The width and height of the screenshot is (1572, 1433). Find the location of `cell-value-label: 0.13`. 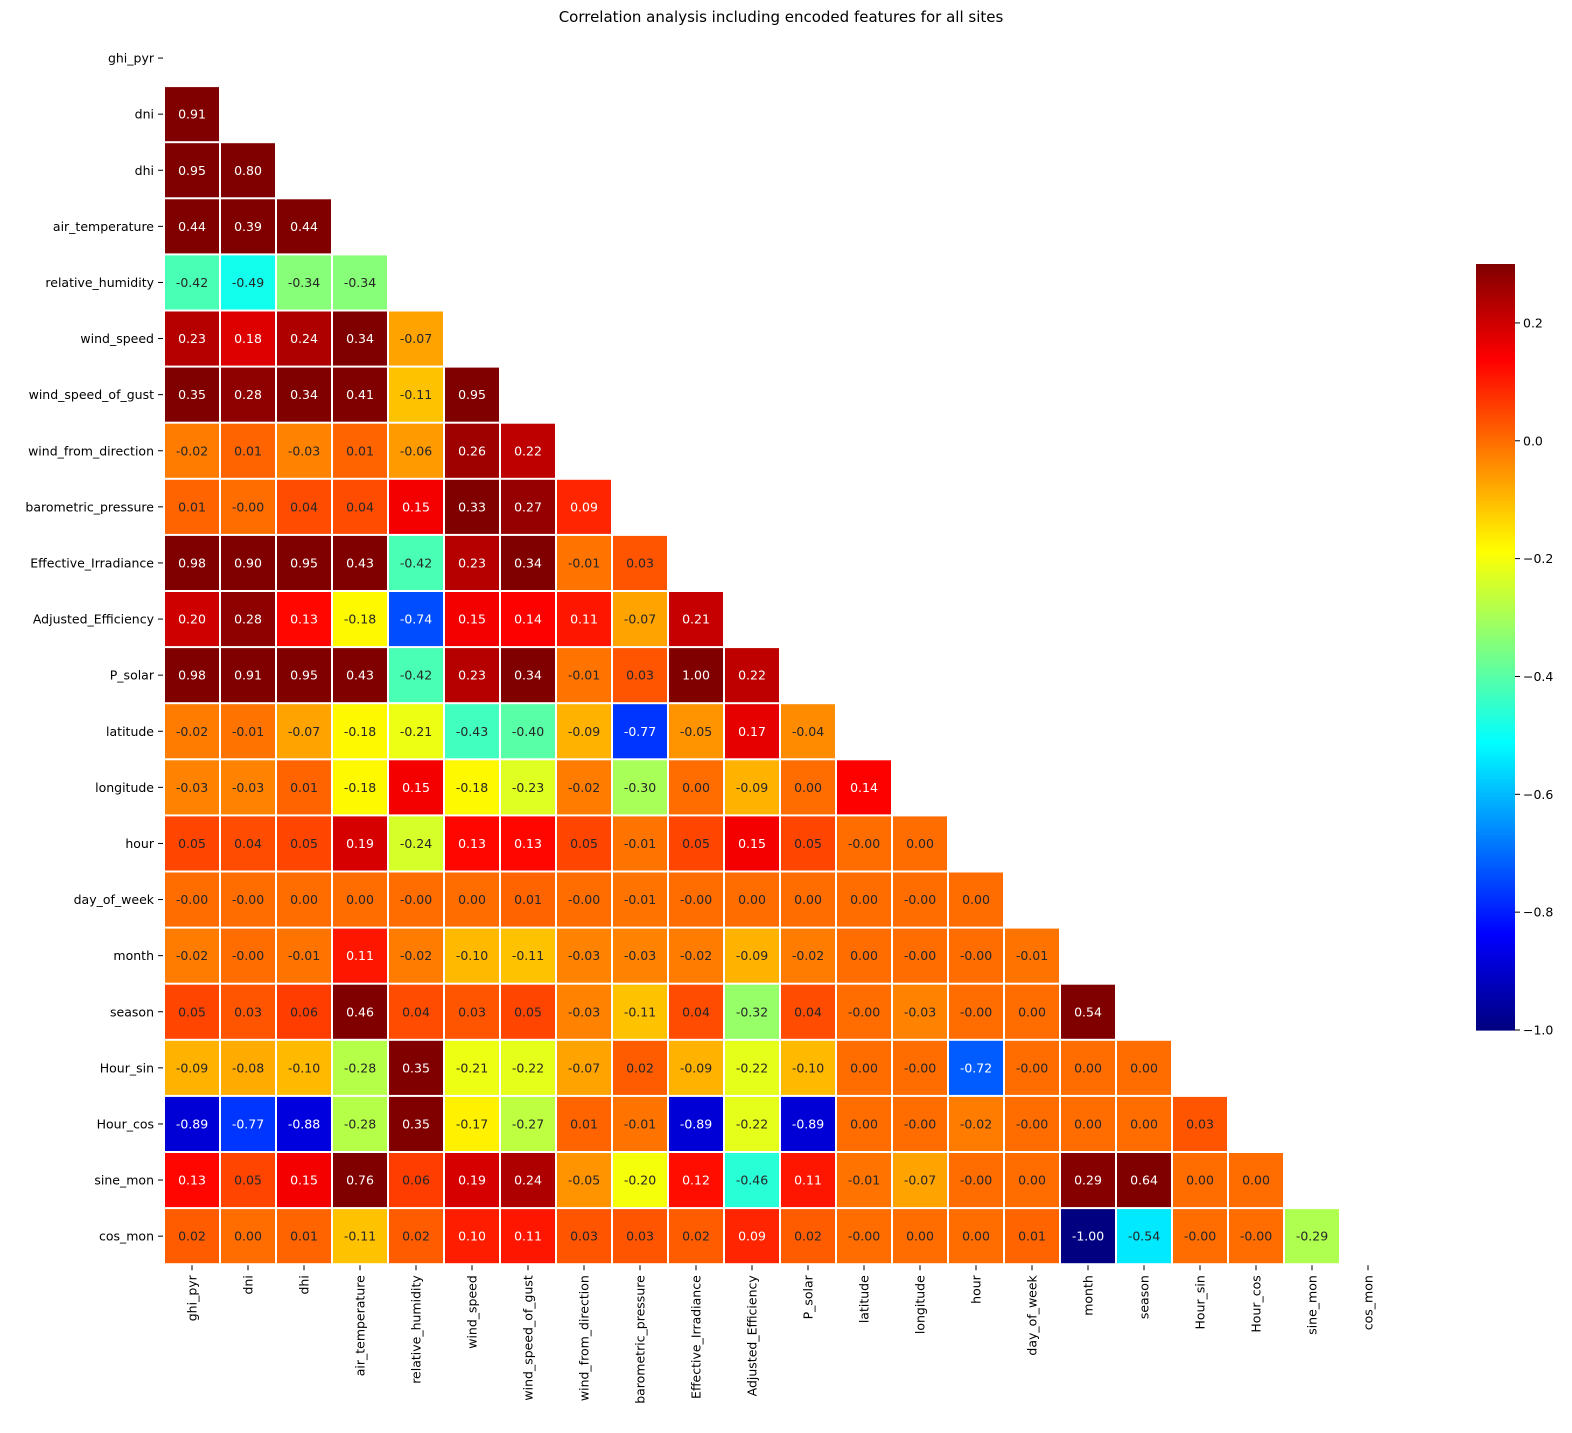

cell-value-label: 0.13 is located at coordinates (304, 619).